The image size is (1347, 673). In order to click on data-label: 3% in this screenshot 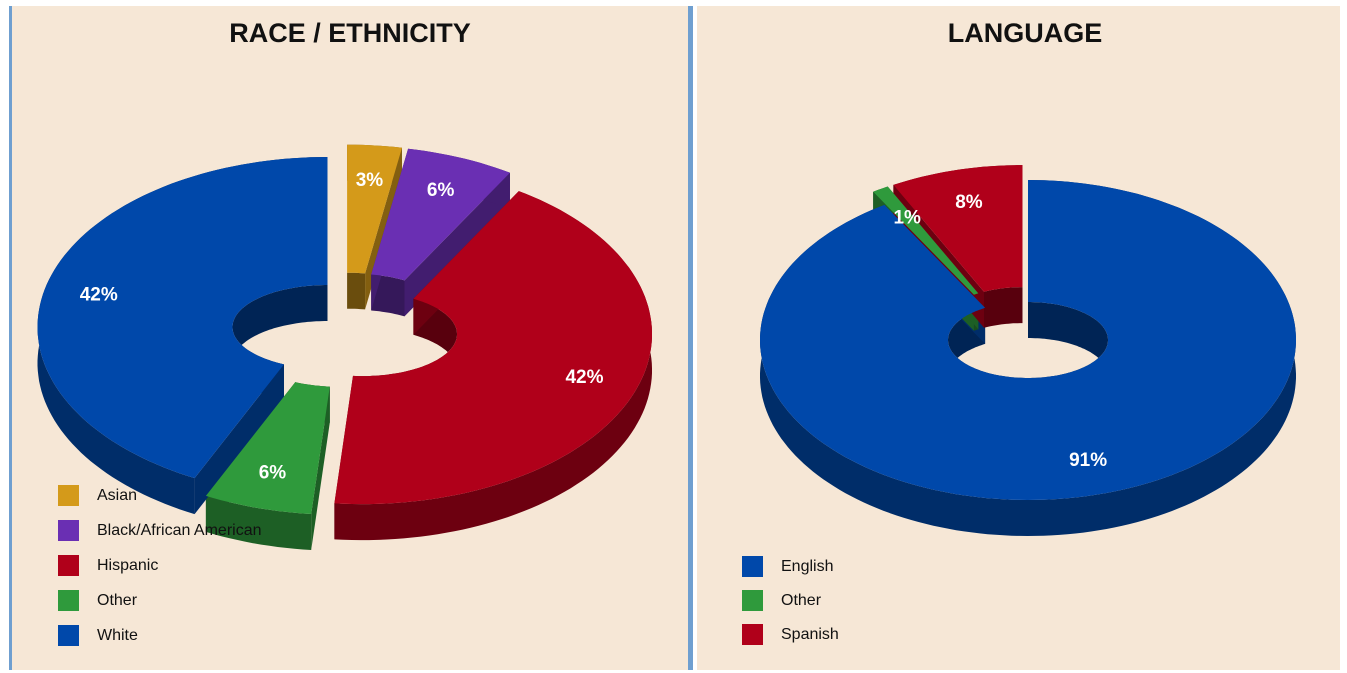, I will do `click(370, 180)`.